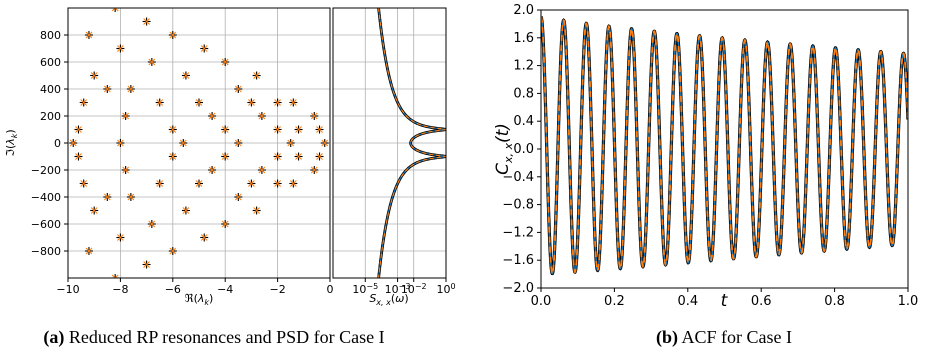 The height and width of the screenshot is (351, 927). What do you see at coordinates (523, 66) in the screenshot?
I see `acf-y-tick-label: 1.2` at bounding box center [523, 66].